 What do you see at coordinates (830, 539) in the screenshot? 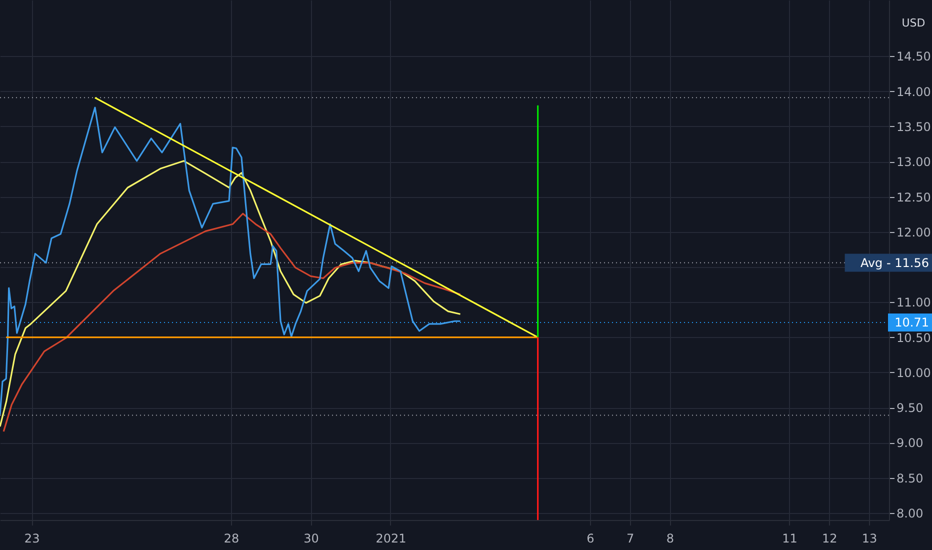
I see `x-tick-label: 12` at bounding box center [830, 539].